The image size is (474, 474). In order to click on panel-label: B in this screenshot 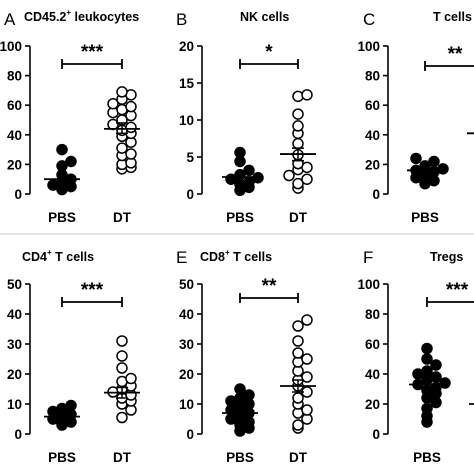, I will do `click(181, 19)`.